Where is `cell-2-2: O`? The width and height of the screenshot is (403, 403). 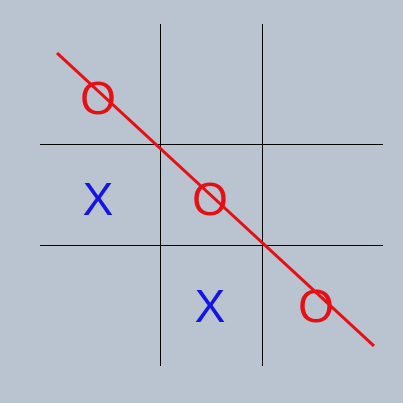
cell-2-2: O is located at coordinates (316, 305).